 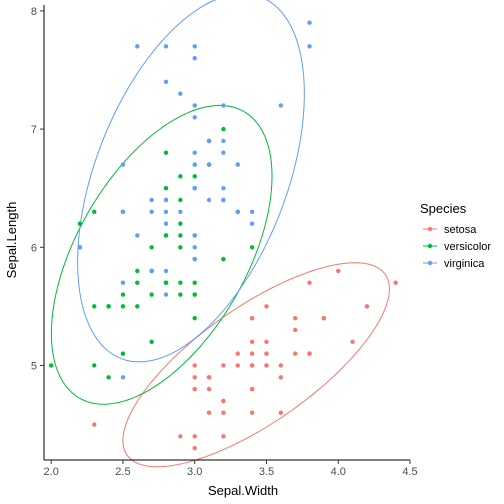 What do you see at coordinates (464, 264) in the screenshot?
I see `legend-label-virginica: virginica` at bounding box center [464, 264].